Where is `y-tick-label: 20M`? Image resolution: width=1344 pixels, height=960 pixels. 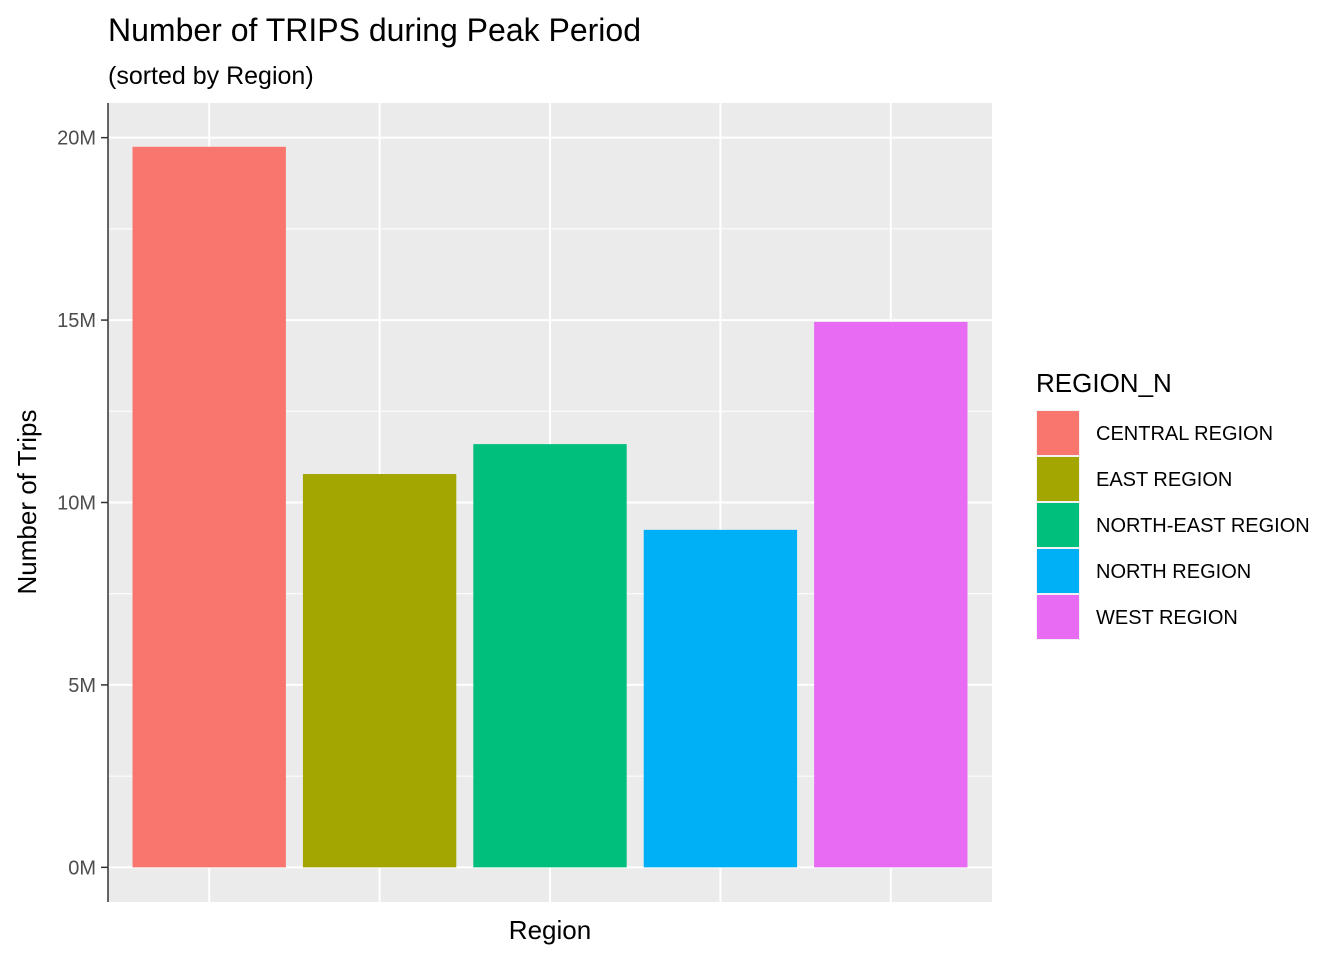 y-tick-label: 20M is located at coordinates (76, 139).